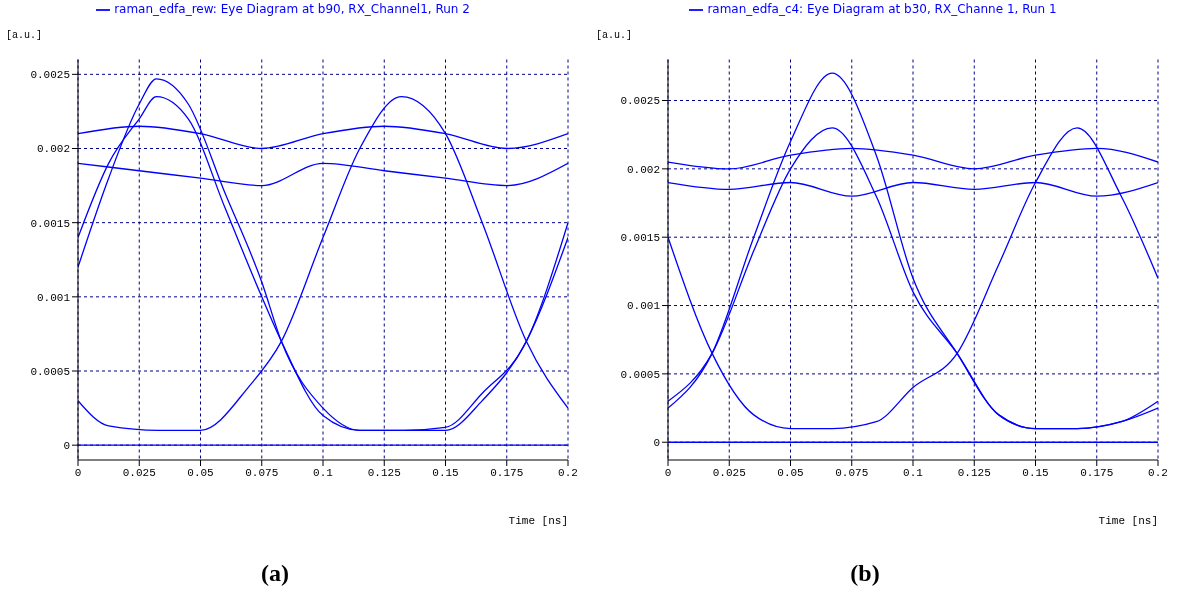 This screenshot has width=1183, height=594. I want to click on legend-label: raman_edfa_c4: Eye Diagram at b30, RX_Channe 1, Run 1, so click(882, 9).